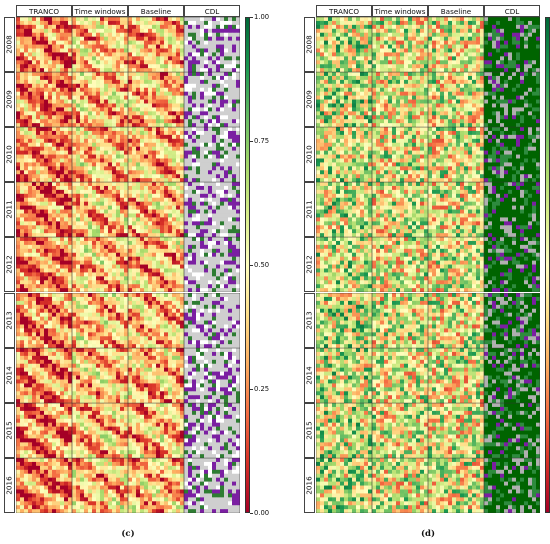 This screenshot has height=544, width=550. I want to click on colorbar, so click(247, 265).